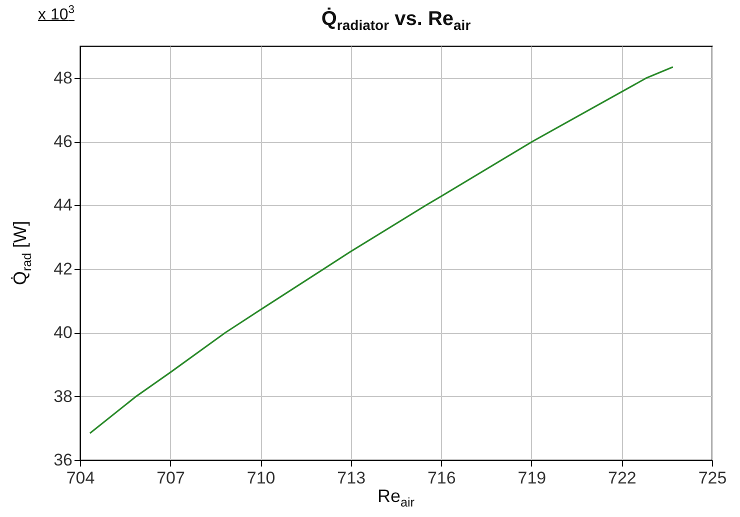 The height and width of the screenshot is (517, 740). I want to click on x-tick-label: 725, so click(712, 478).